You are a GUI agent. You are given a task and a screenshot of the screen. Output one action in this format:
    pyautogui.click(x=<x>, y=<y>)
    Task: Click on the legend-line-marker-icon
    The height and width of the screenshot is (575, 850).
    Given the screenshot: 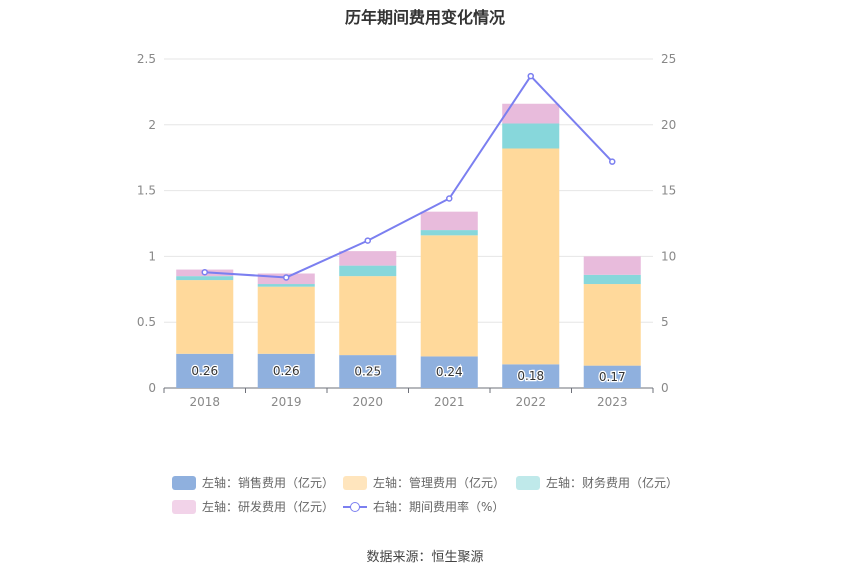 What is the action you would take?
    pyautogui.click(x=355, y=507)
    